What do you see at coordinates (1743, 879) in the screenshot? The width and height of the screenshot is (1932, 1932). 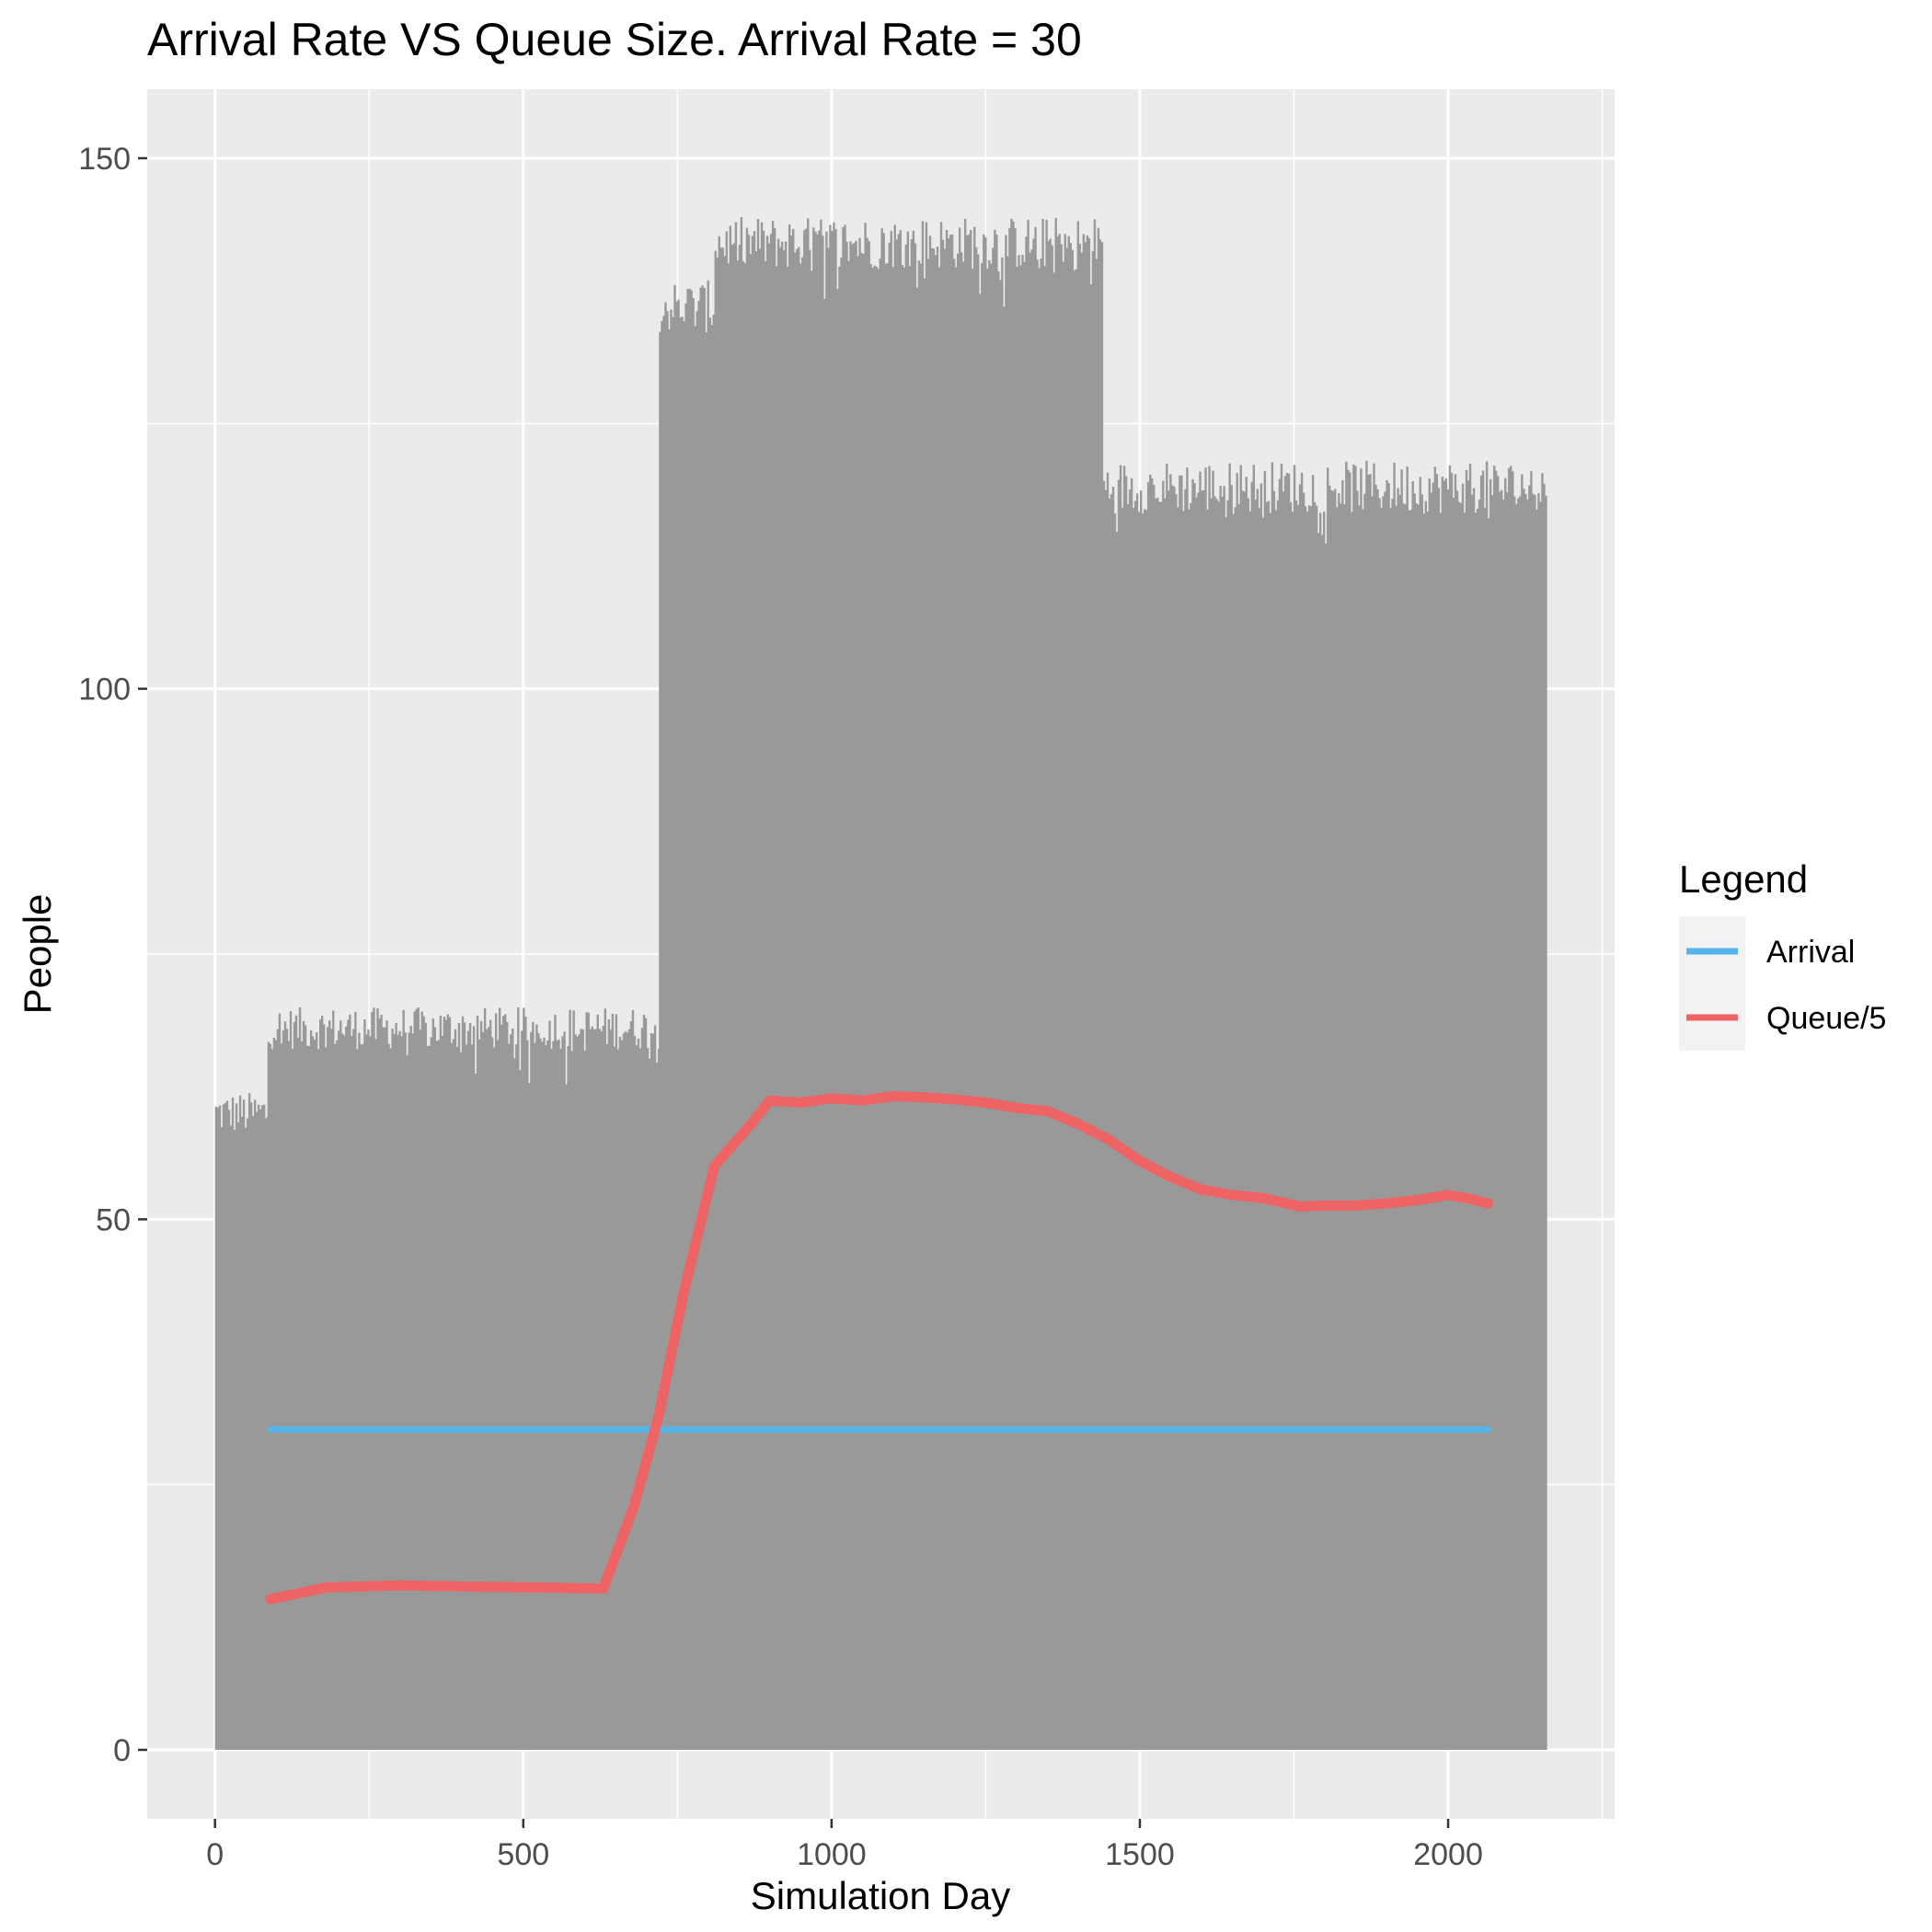 I see `legend-title: Legend` at bounding box center [1743, 879].